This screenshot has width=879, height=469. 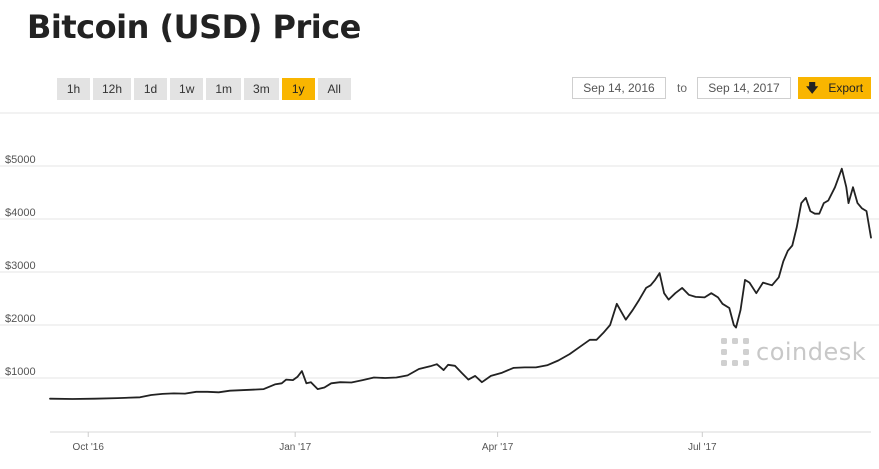 What do you see at coordinates (298, 89) in the screenshot?
I see `range-button-1y: 1y` at bounding box center [298, 89].